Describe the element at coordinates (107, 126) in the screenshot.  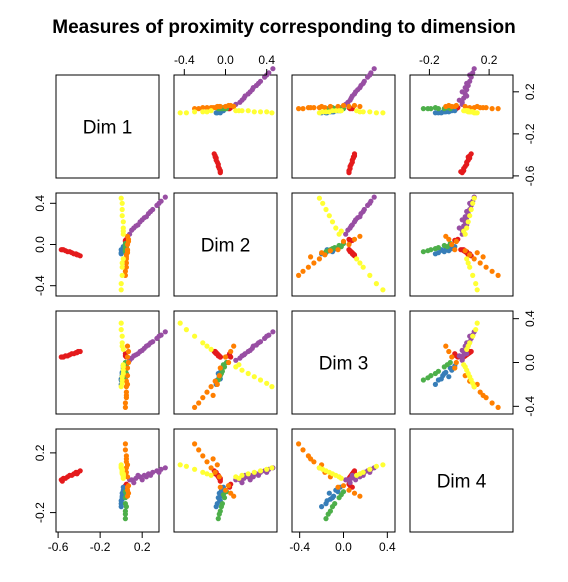
I see `panel-1-1: Dim 1` at that location.